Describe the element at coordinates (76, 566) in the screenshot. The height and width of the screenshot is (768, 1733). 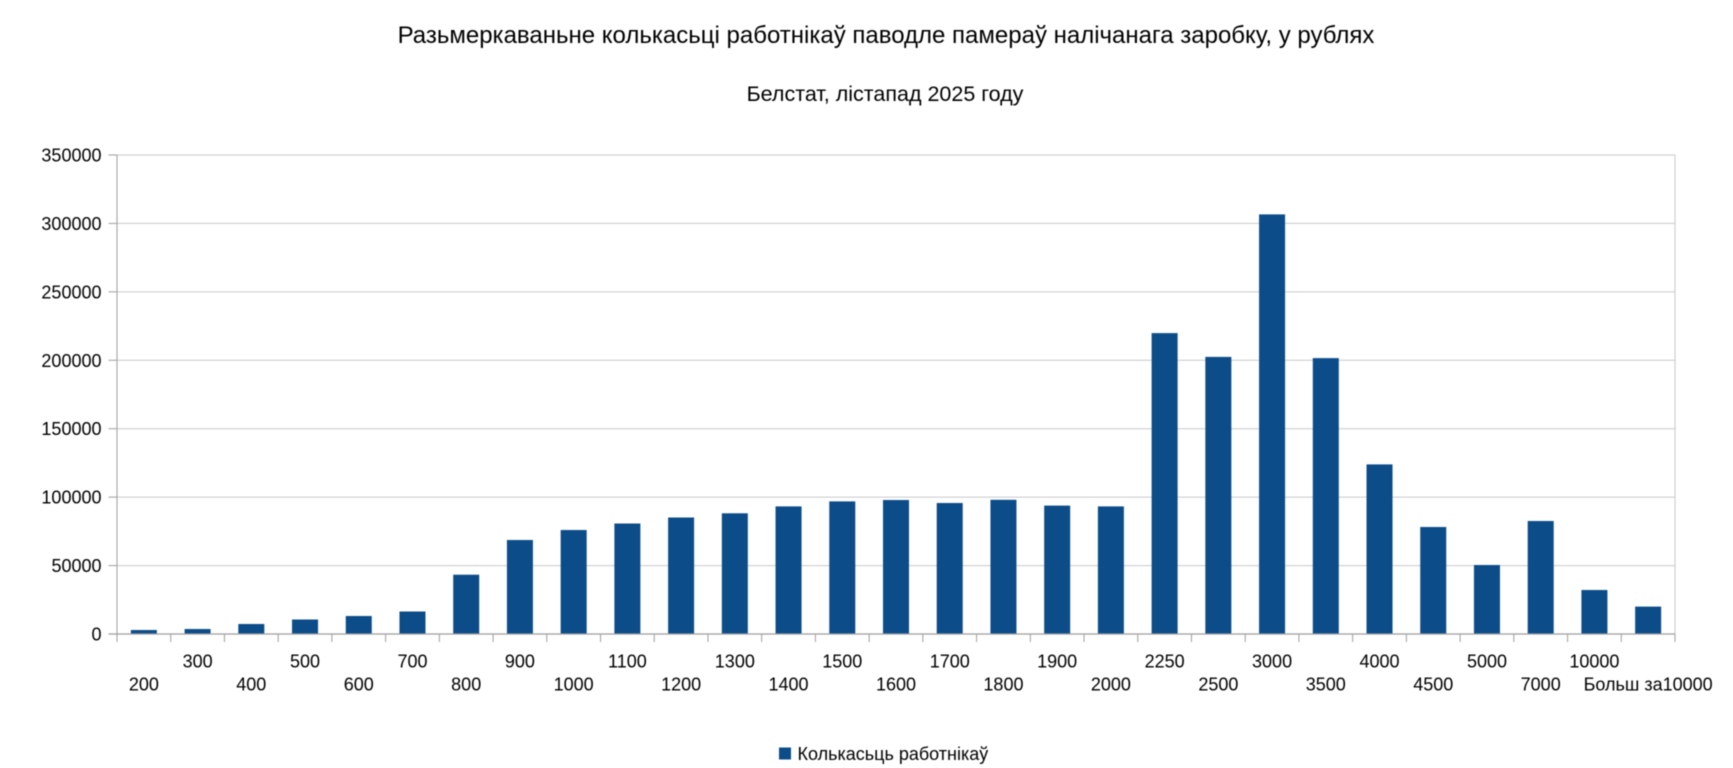
I see `svg-text: 50000` at that location.